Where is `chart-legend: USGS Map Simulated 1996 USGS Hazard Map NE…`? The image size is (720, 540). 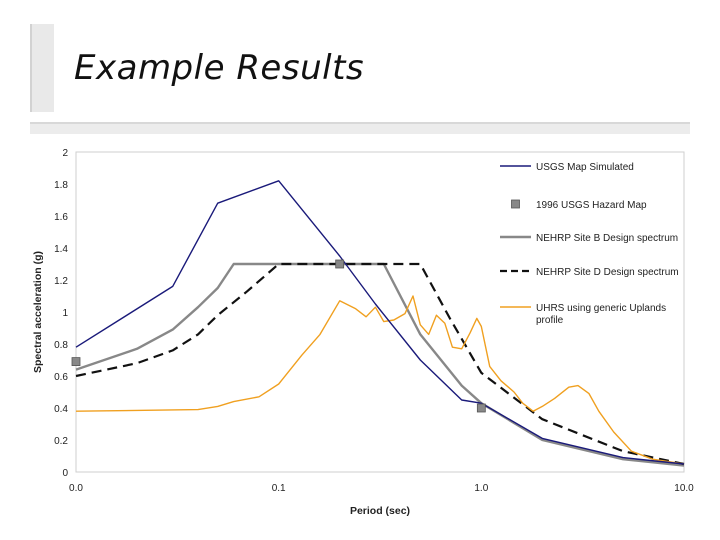
chart-legend: USGS Map Simulated 1996 USGS Hazard Map NE… is located at coordinates (589, 244).